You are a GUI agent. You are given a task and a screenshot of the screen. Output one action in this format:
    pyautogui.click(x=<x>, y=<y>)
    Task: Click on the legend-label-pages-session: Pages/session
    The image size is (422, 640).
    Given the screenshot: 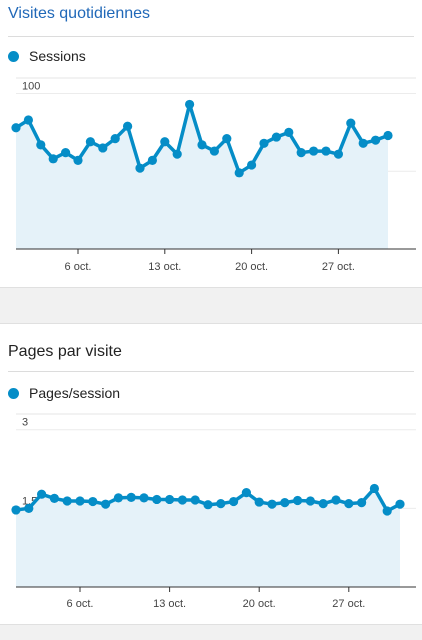 What is the action you would take?
    pyautogui.click(x=75, y=393)
    